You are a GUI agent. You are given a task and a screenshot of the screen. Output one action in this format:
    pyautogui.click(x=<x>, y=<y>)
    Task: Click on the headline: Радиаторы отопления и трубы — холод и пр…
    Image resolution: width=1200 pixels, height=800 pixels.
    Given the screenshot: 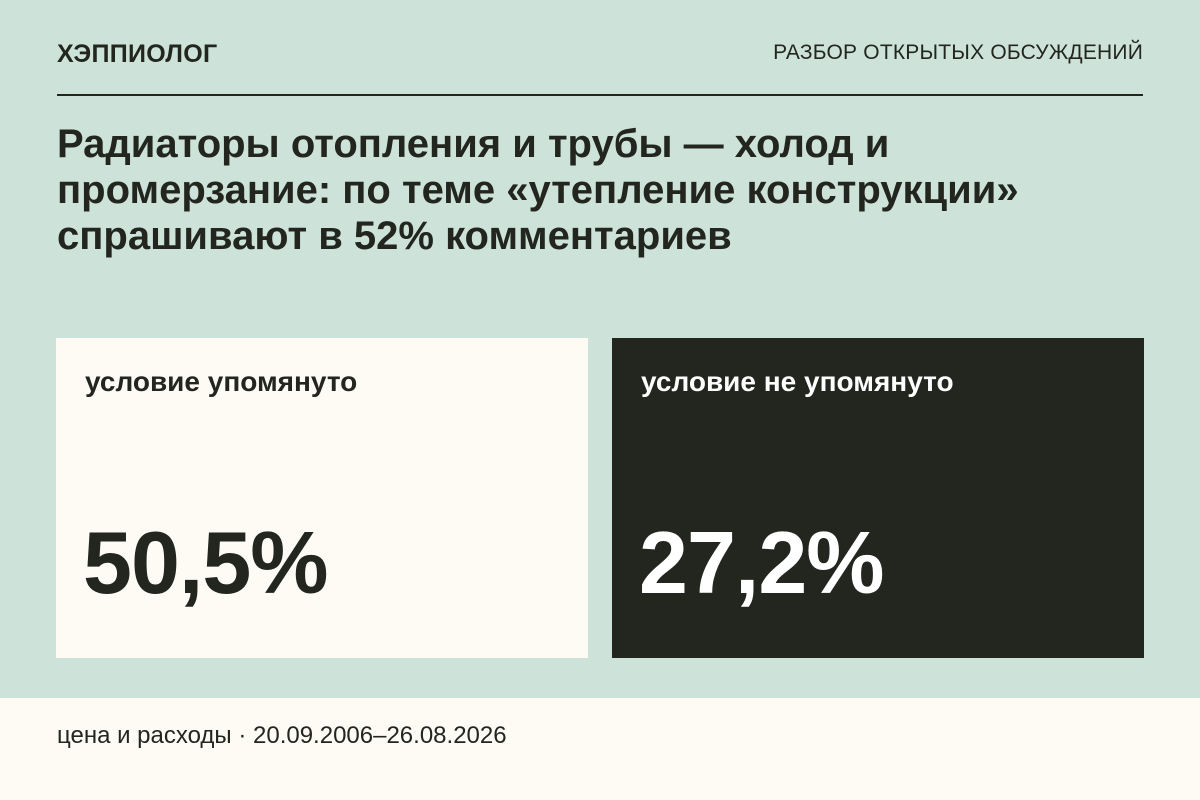 What is the action you would take?
    pyautogui.click(x=538, y=190)
    